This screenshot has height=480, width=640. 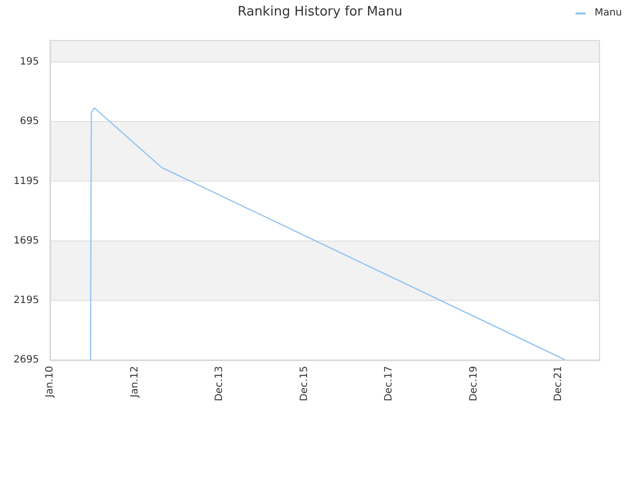 What do you see at coordinates (304, 384) in the screenshot?
I see `x-tick-label: Dec.15` at bounding box center [304, 384].